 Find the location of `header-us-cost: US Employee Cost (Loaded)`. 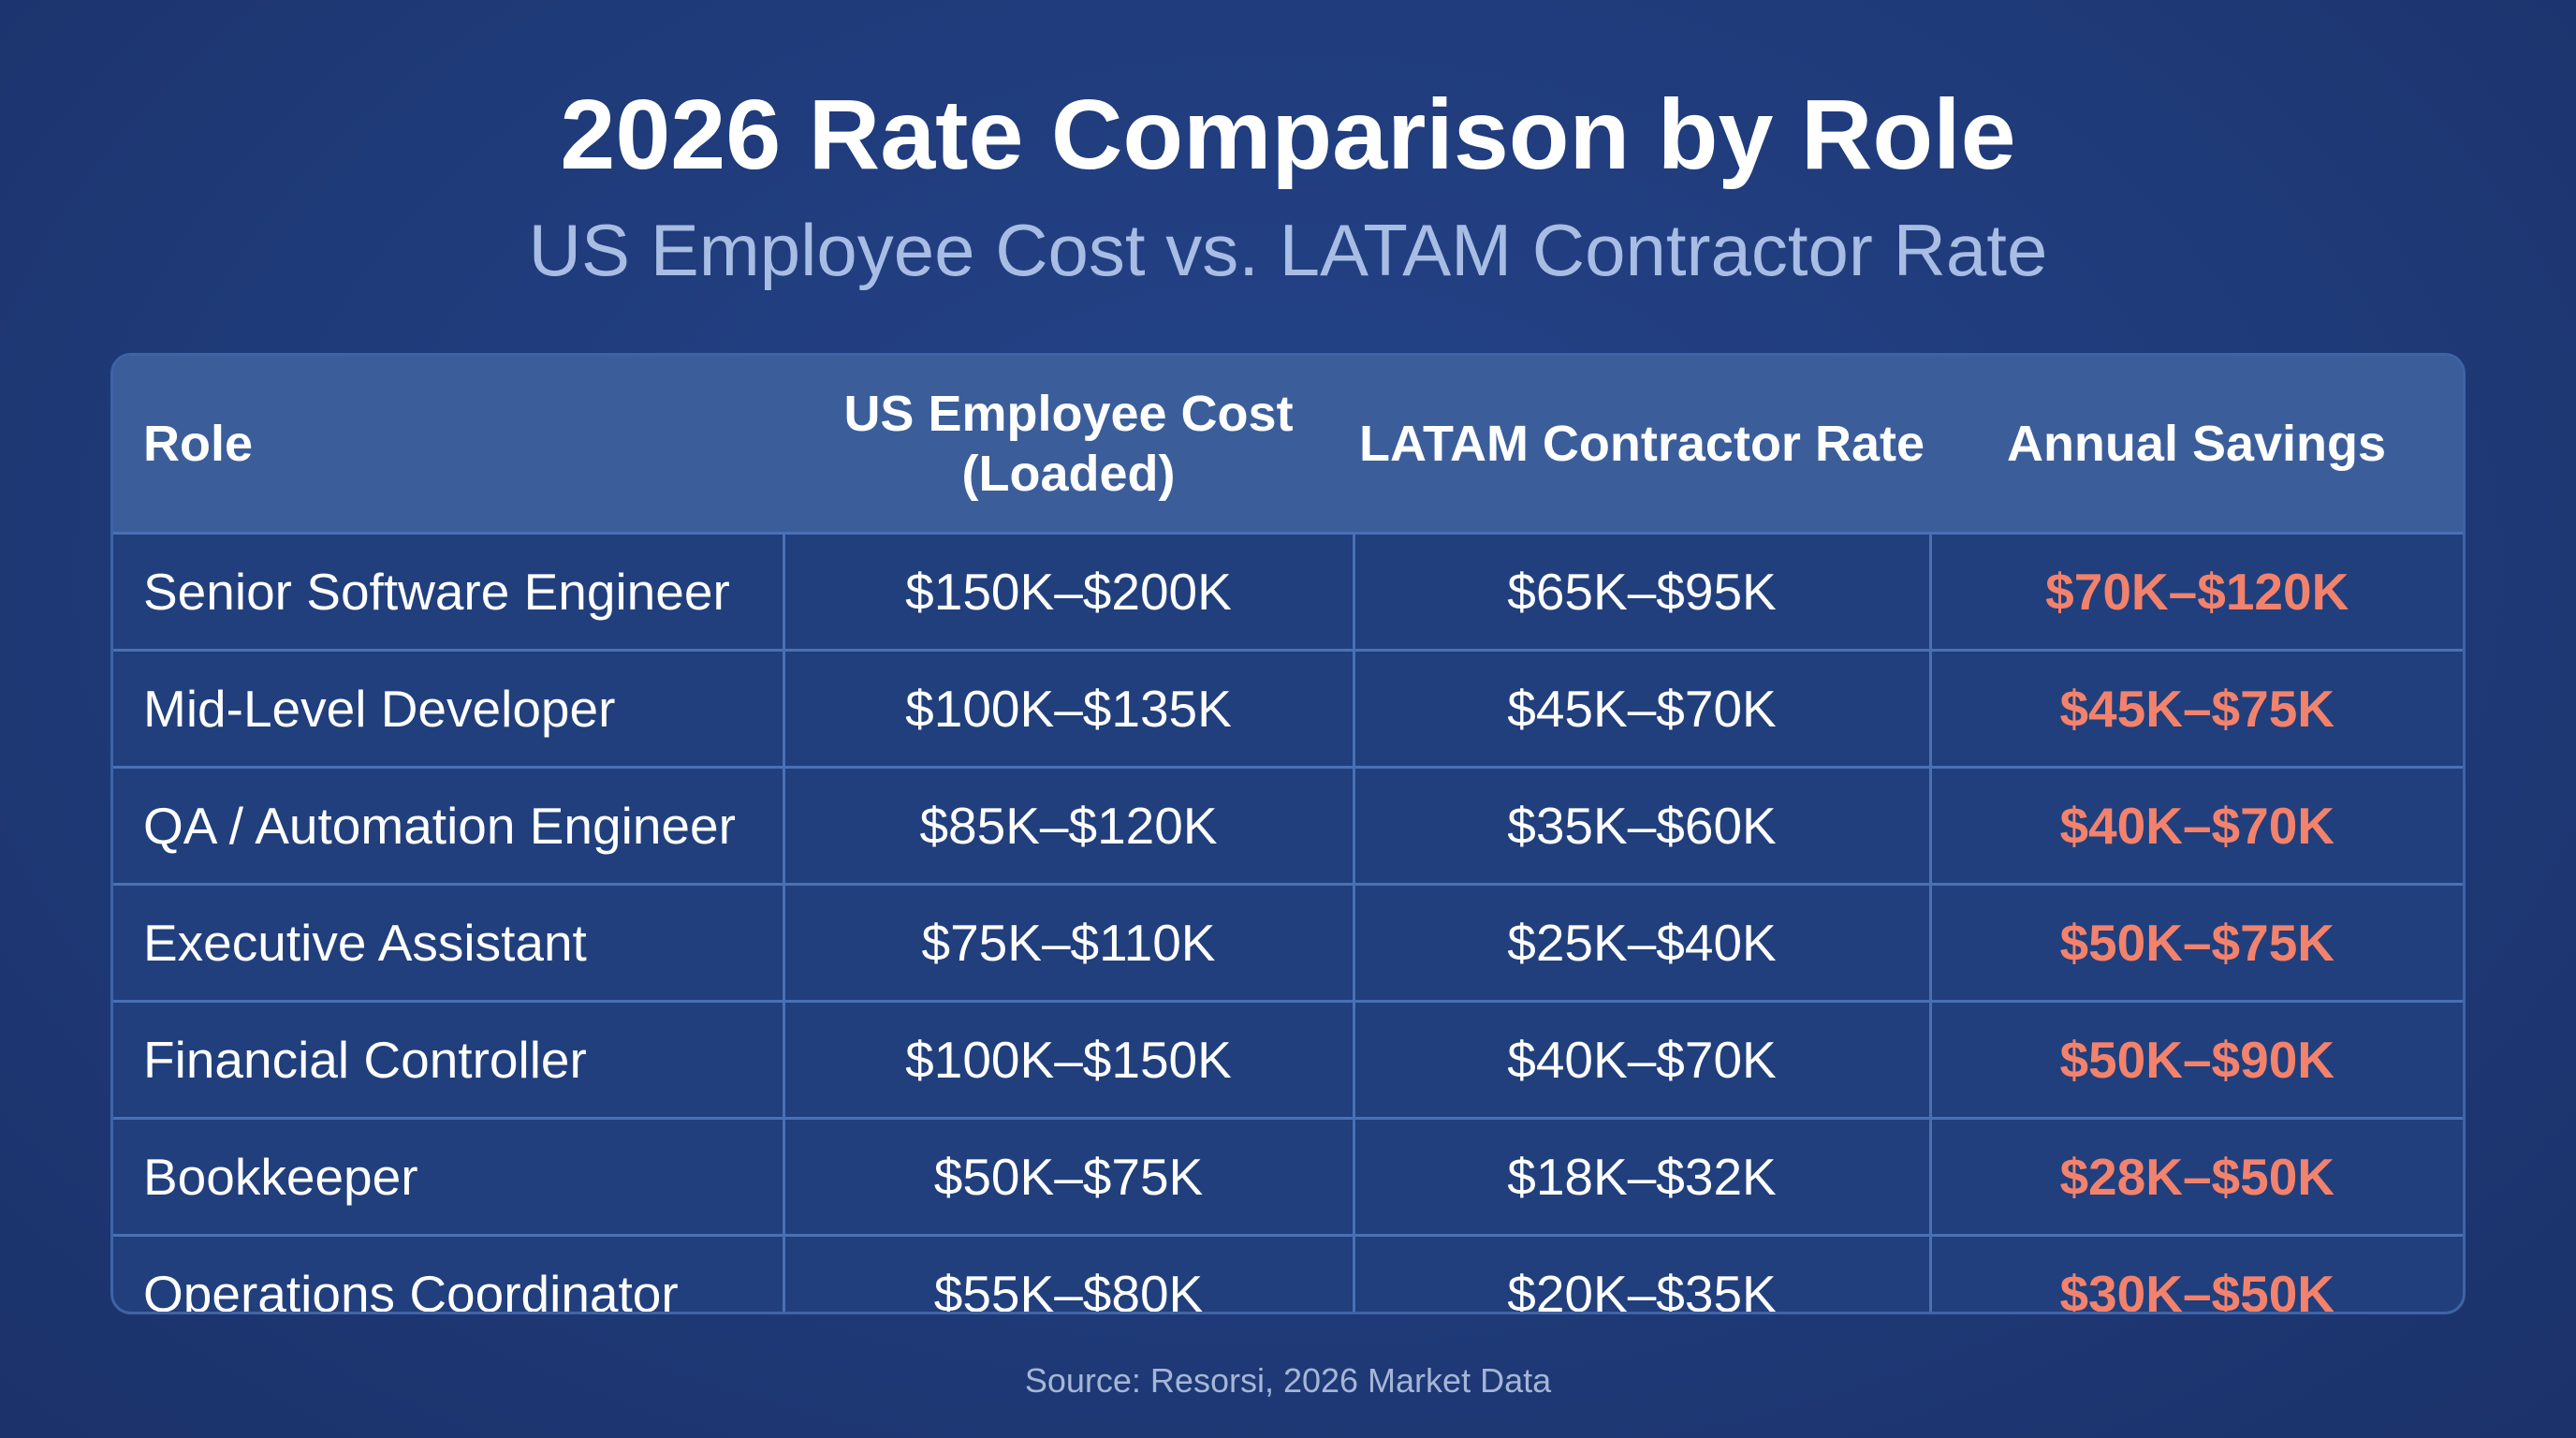

header-us-cost: US Employee Cost (Loaded) is located at coordinates (1068, 445).